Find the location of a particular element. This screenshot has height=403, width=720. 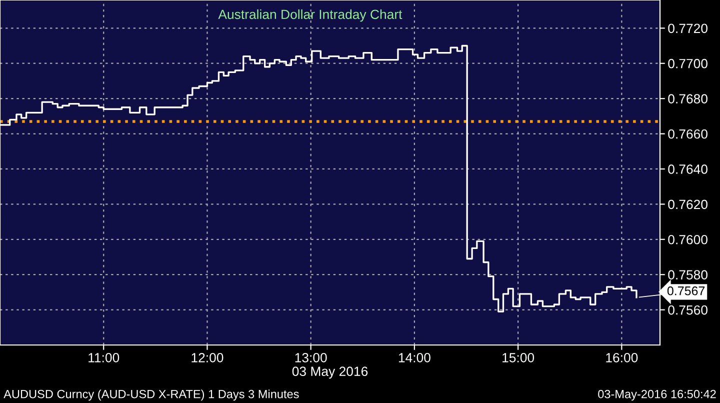

x-axis-title: 03 May 2016 is located at coordinates (330, 372).